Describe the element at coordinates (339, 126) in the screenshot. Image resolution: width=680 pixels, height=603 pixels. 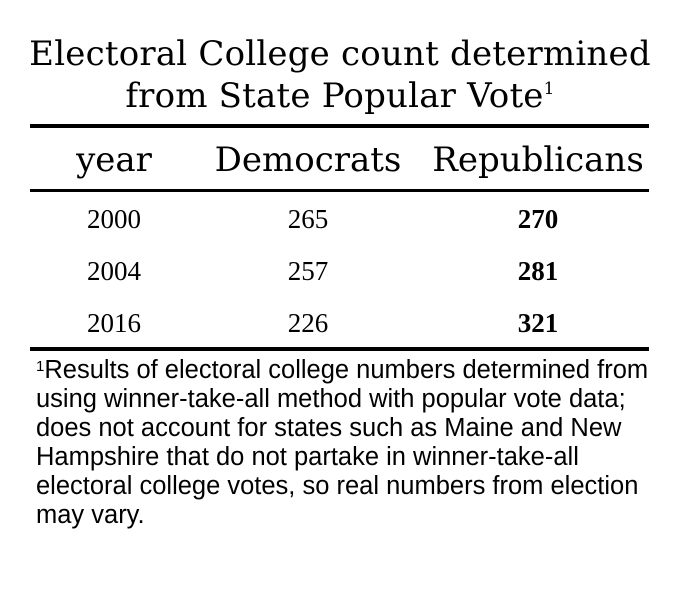
I see `top-rule` at that location.